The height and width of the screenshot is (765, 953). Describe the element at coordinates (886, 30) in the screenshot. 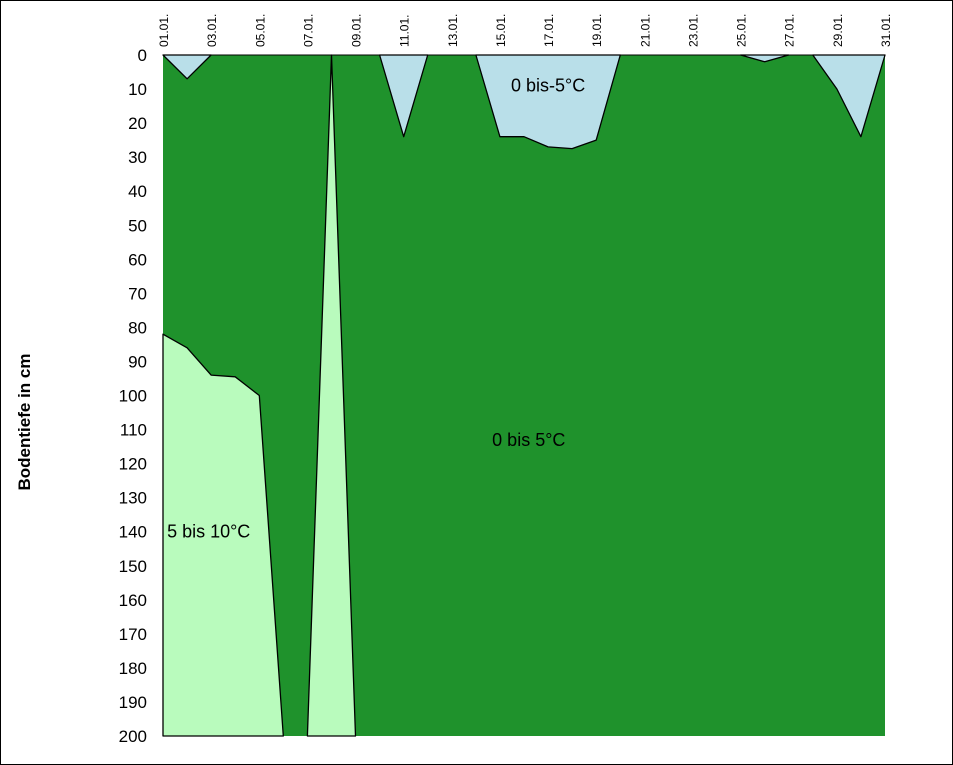

I see `x-tick-label: 31.01.` at that location.